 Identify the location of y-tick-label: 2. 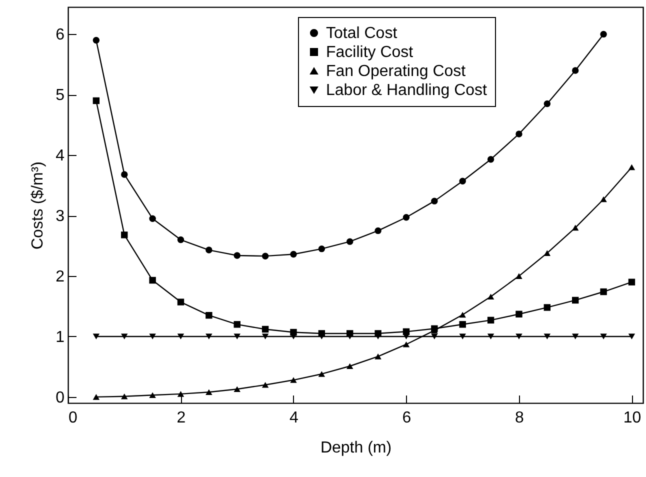
(60, 277).